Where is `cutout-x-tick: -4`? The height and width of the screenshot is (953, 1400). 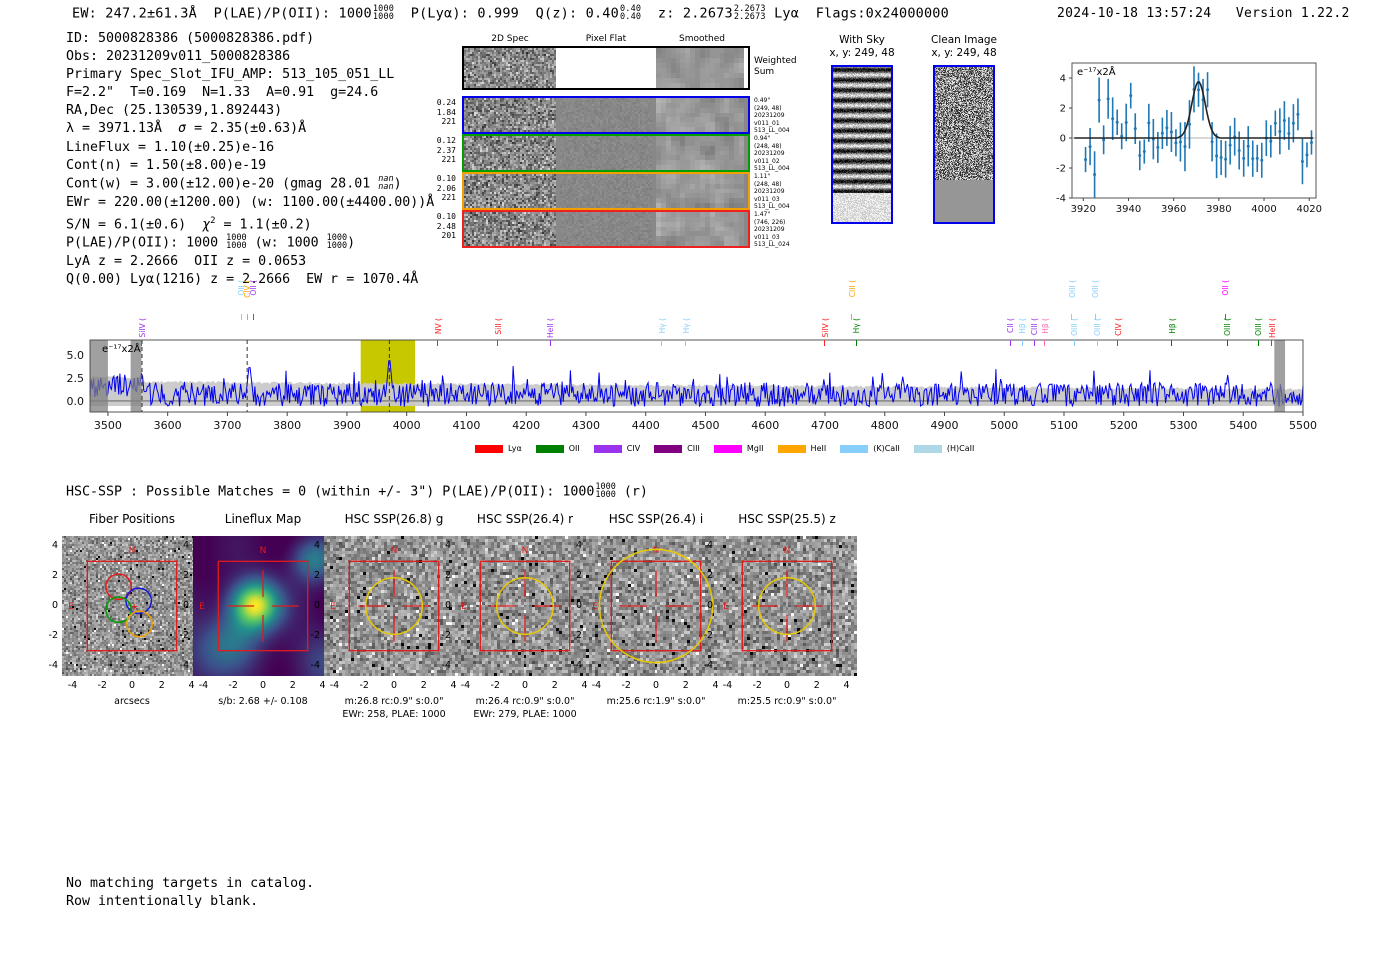 cutout-x-tick: -4 is located at coordinates (334, 685).